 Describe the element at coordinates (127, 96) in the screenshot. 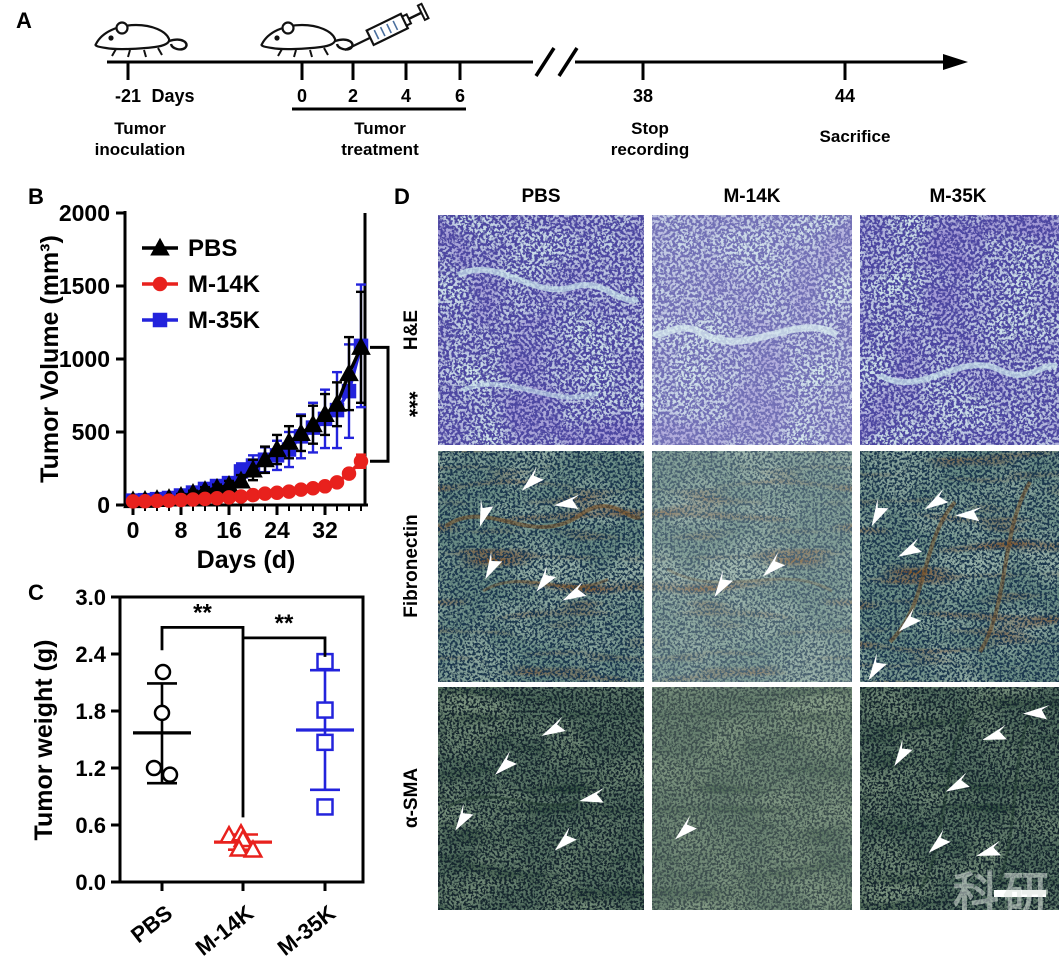

I see `timeline-tick-label-minus21: -21` at that location.